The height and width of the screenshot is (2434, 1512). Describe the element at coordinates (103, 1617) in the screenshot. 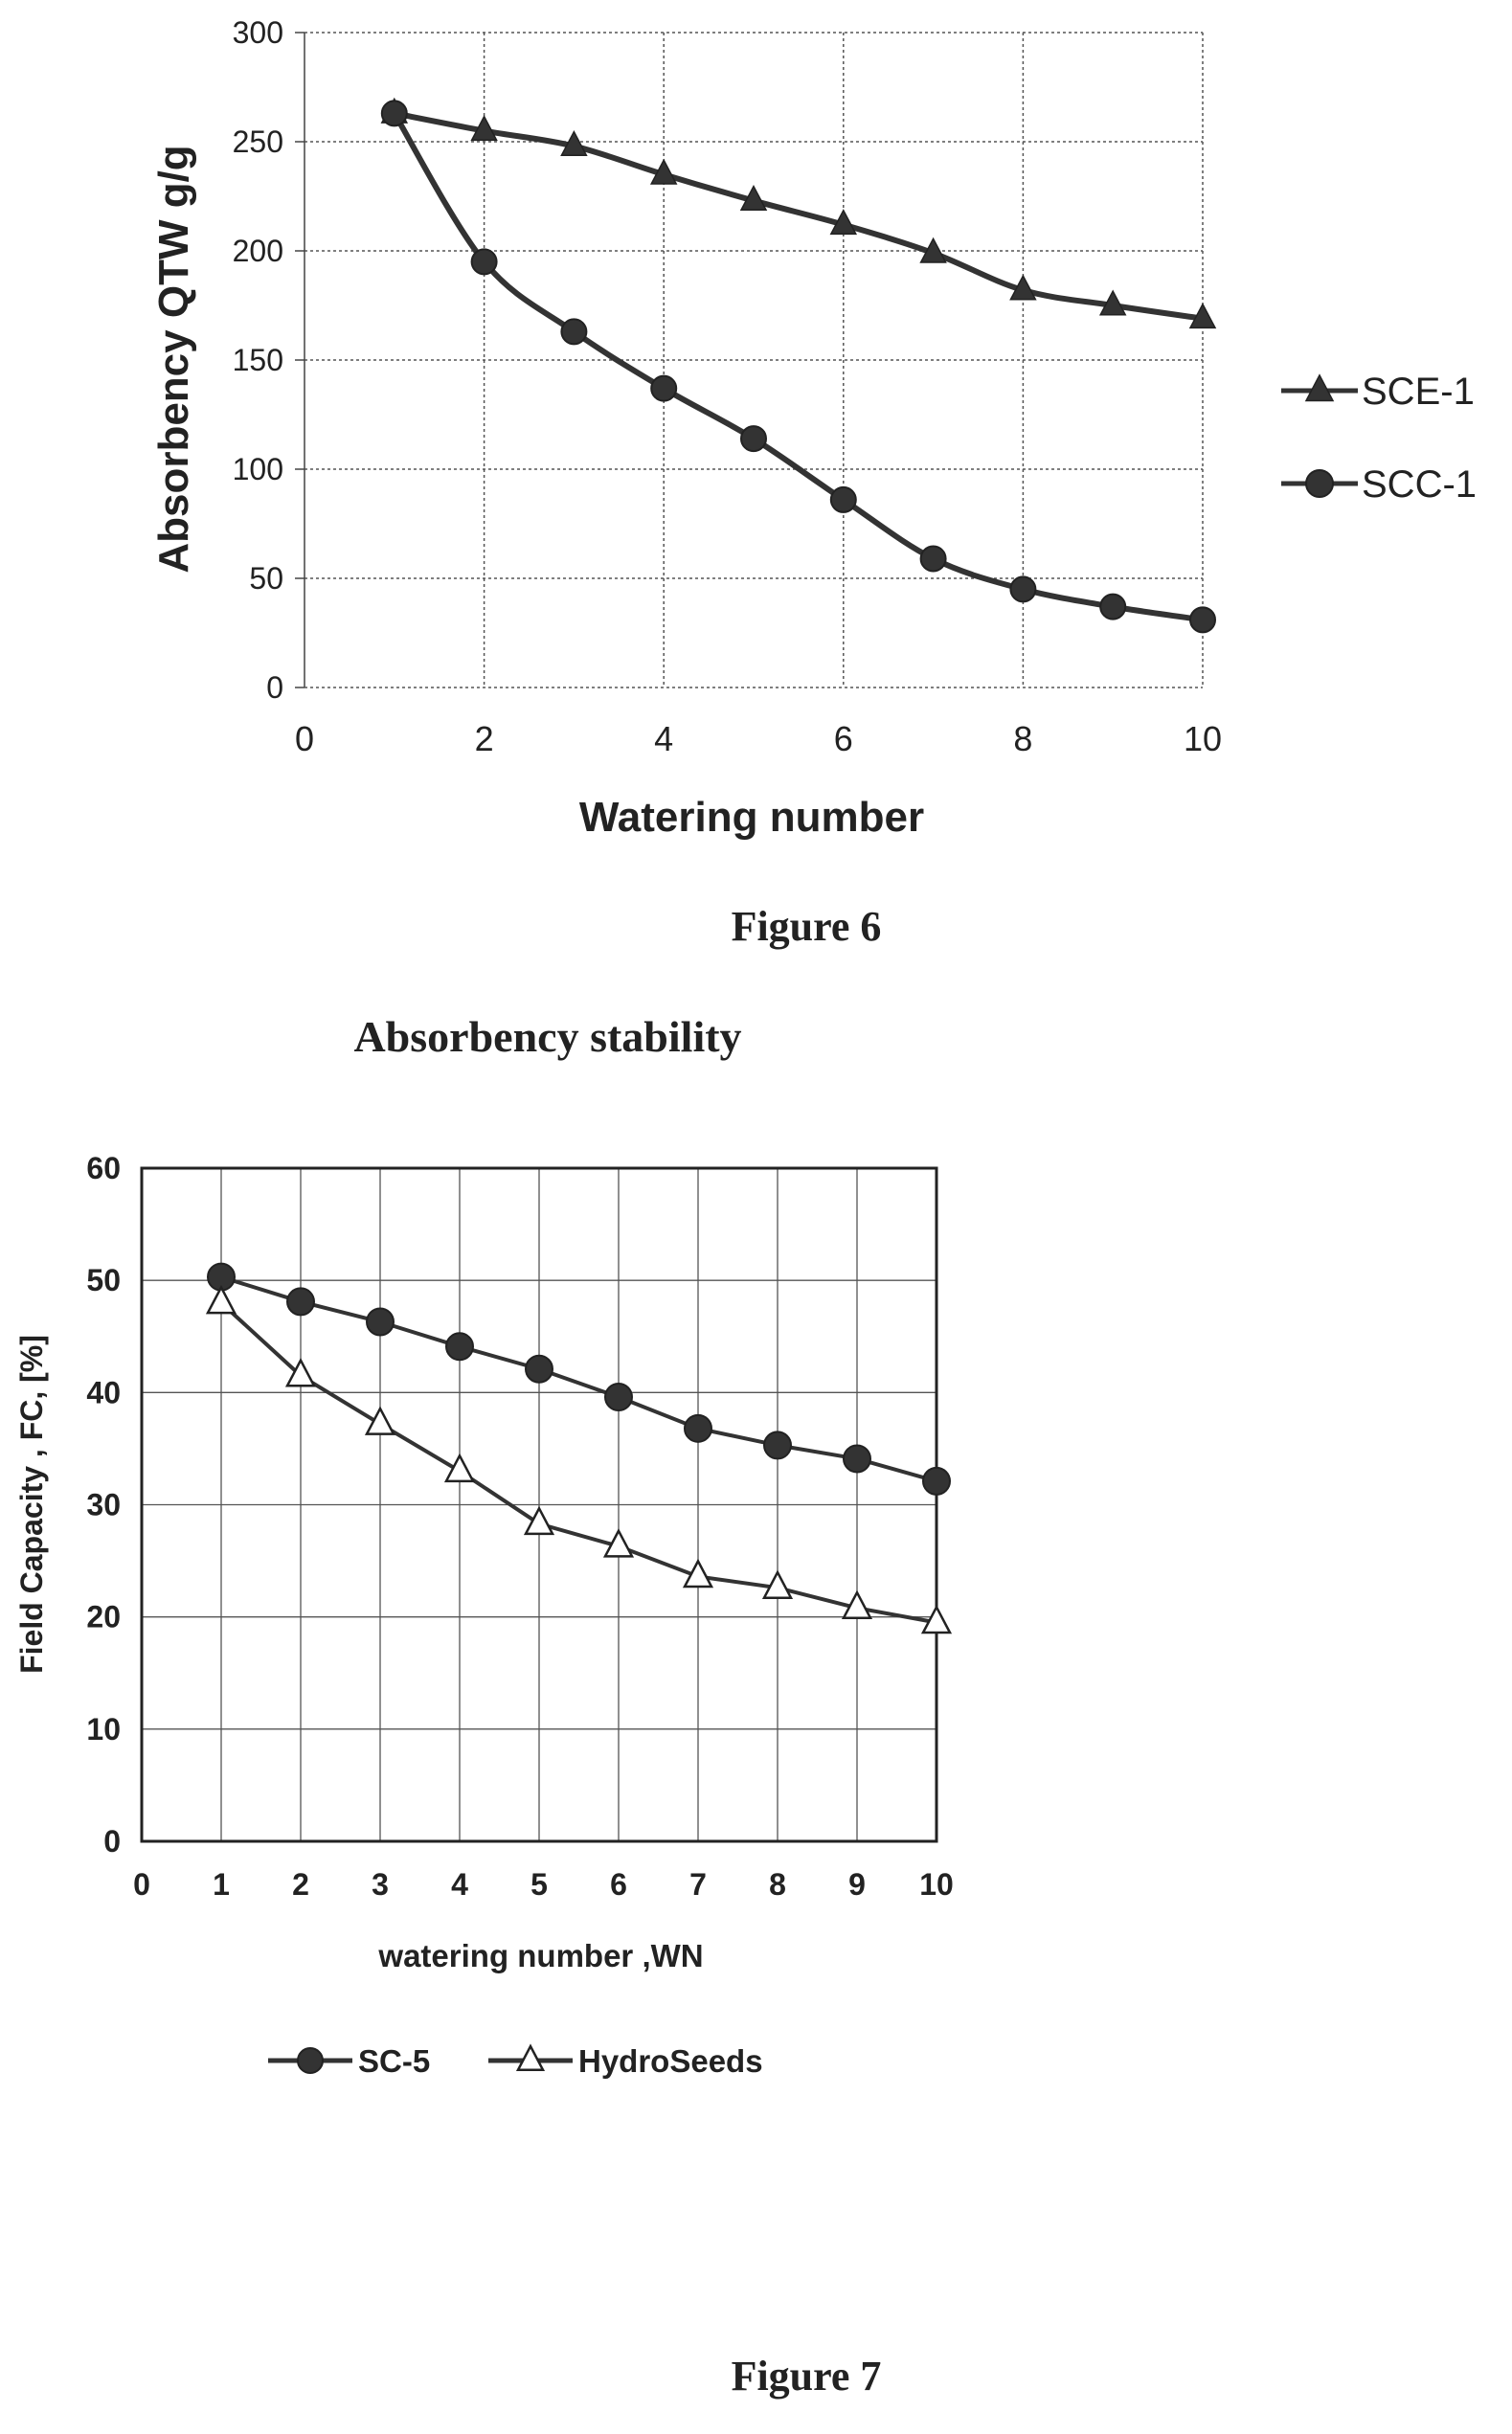

I see `y-tick-label: 20` at that location.